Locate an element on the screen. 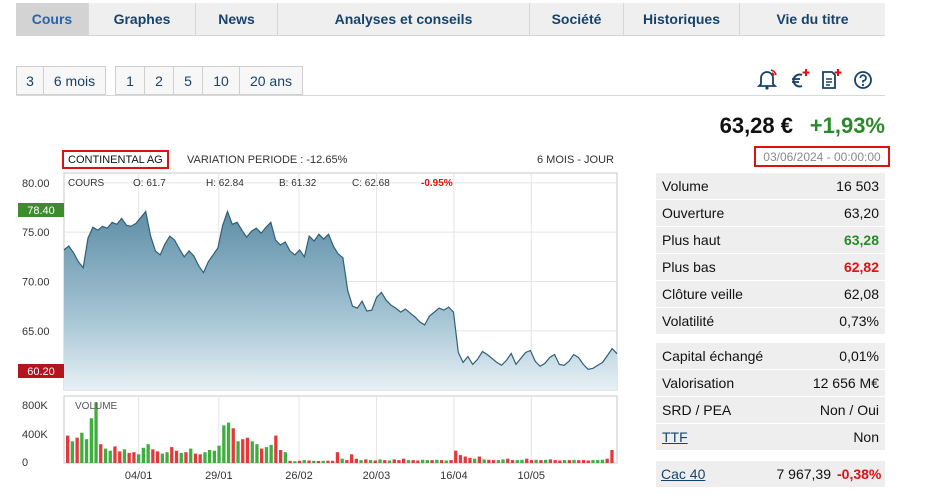 The height and width of the screenshot is (498, 925). stat-value: 63,28 is located at coordinates (842, 240).